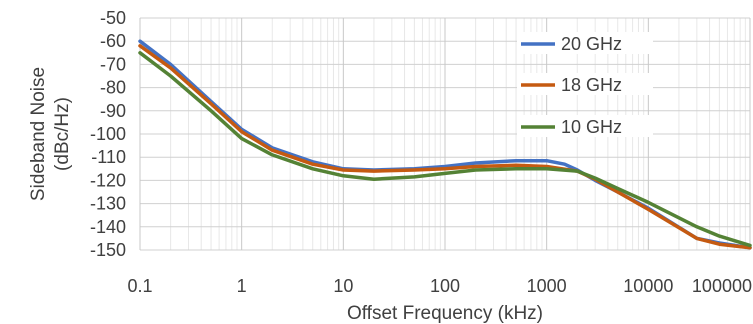 The image size is (753, 324). What do you see at coordinates (722, 286) in the screenshot?
I see `x-tick-label: 100000` at bounding box center [722, 286].